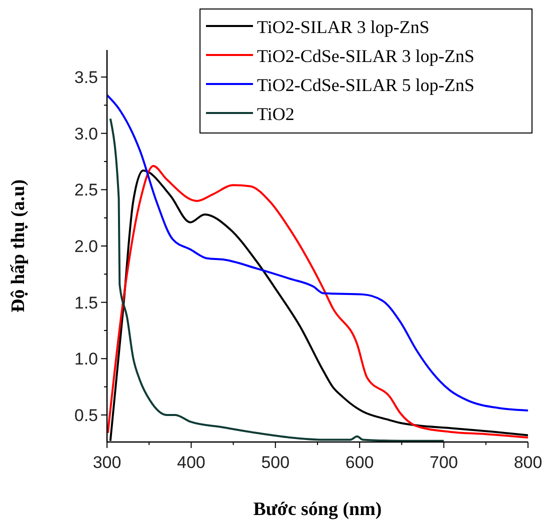 Image resolution: width=549 pixels, height=529 pixels. I want to click on y-tick-label: 0.5, so click(86, 415).